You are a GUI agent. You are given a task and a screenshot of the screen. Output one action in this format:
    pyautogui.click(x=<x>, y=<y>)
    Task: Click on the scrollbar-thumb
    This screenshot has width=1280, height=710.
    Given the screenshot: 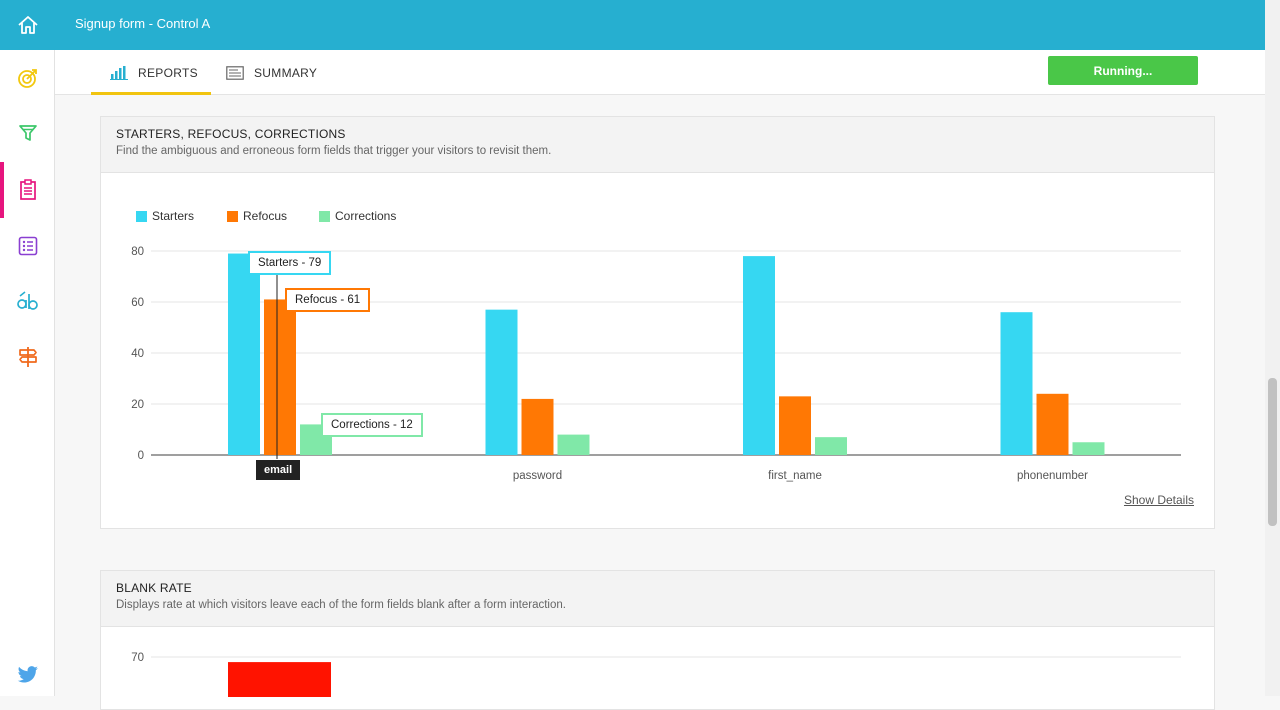 What is the action you would take?
    pyautogui.click(x=1272, y=452)
    